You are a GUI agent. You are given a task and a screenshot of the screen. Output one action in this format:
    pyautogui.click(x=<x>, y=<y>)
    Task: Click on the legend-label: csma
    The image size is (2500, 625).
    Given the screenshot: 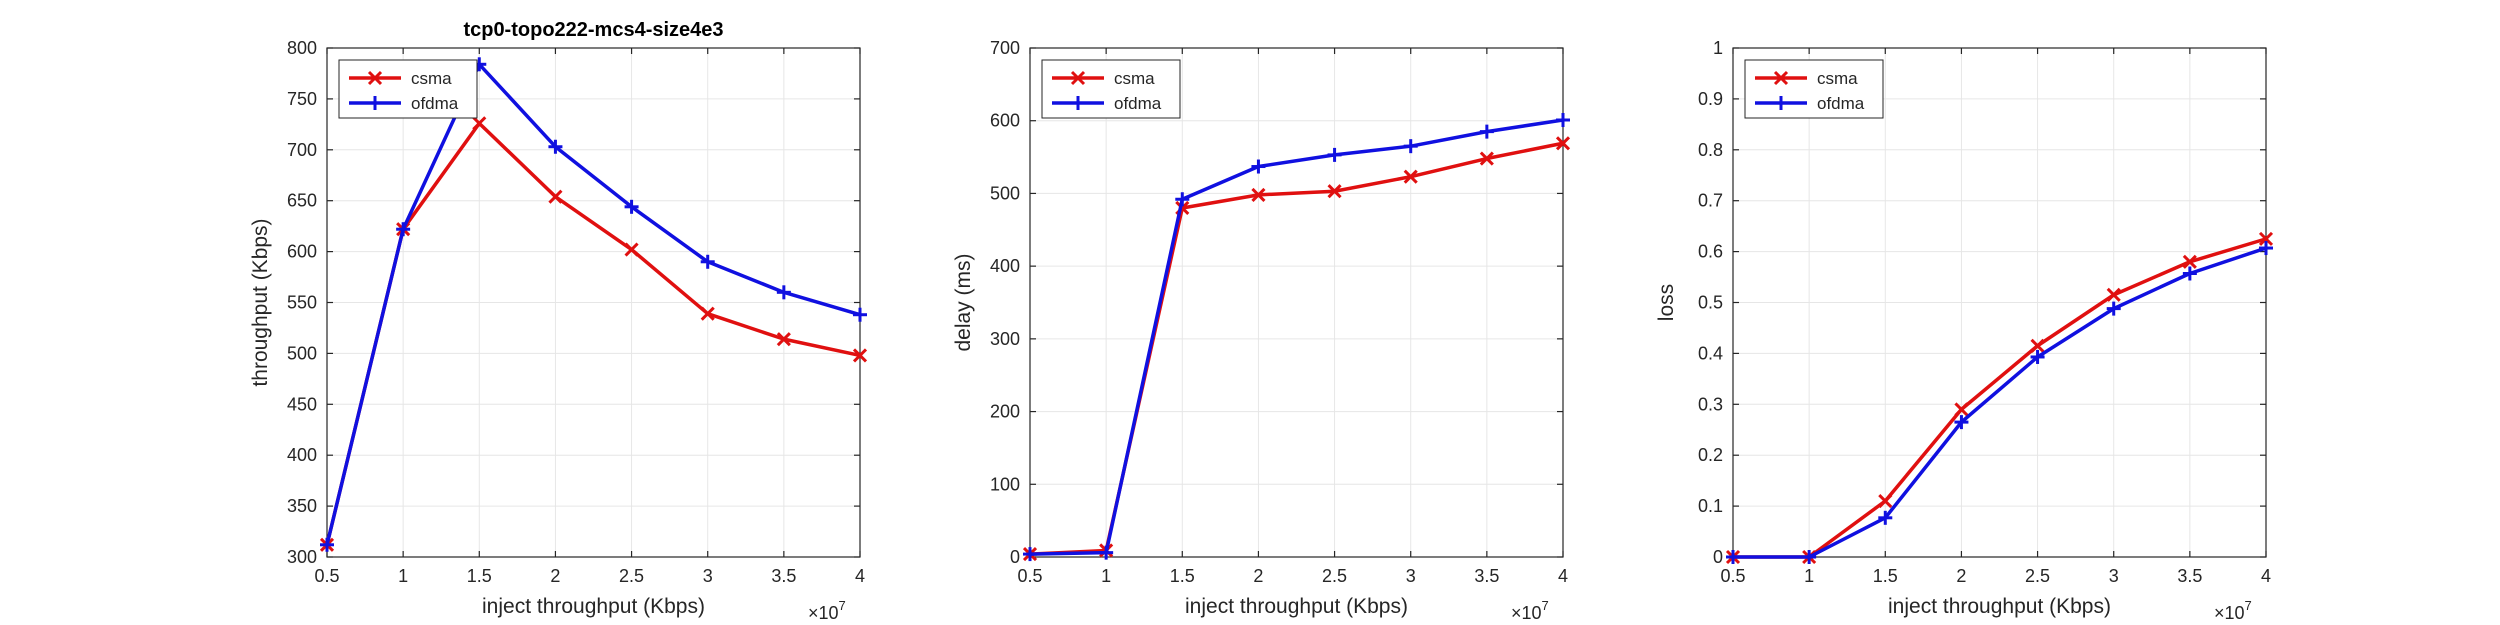 What is the action you would take?
    pyautogui.click(x=431, y=78)
    